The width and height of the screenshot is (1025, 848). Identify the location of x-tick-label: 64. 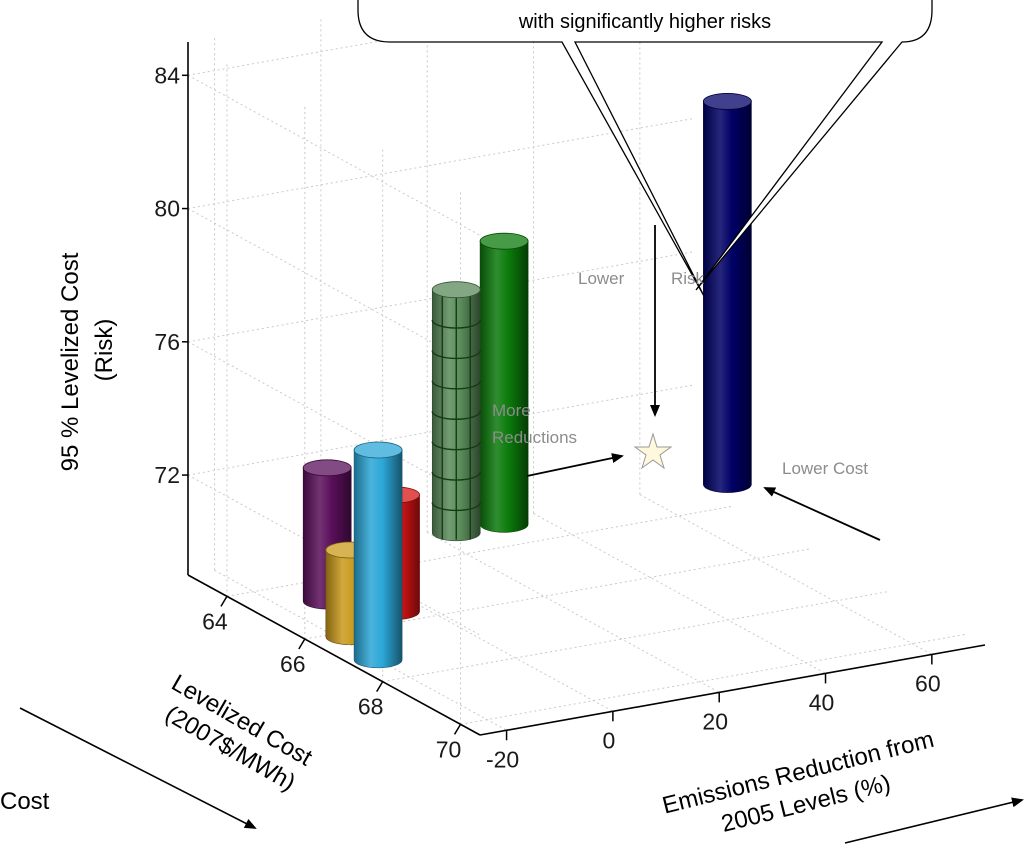
(215, 621).